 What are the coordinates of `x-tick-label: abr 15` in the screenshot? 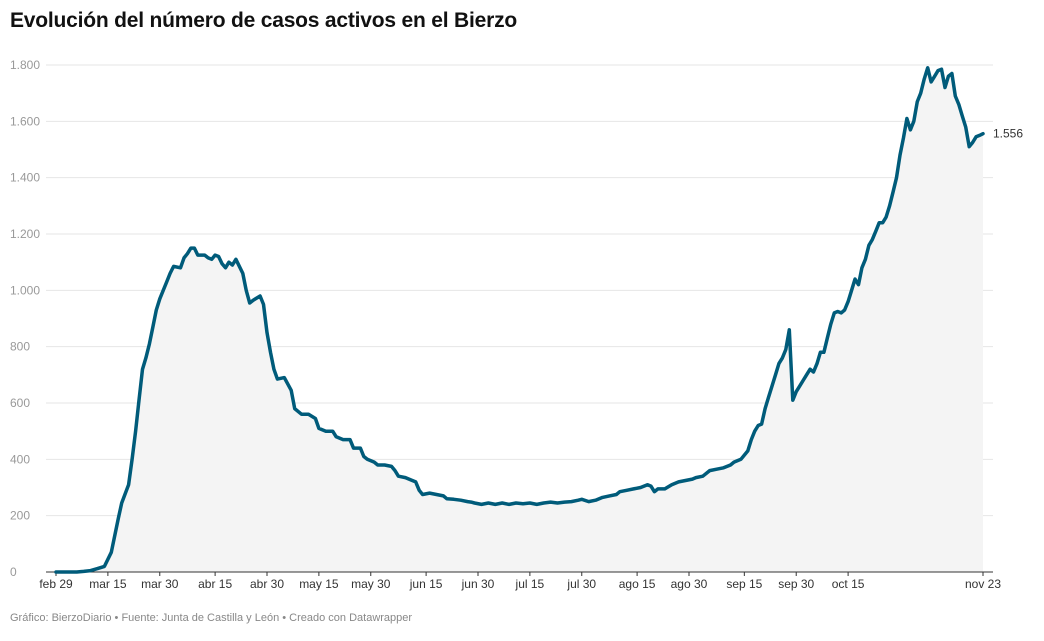 It's located at (215, 584).